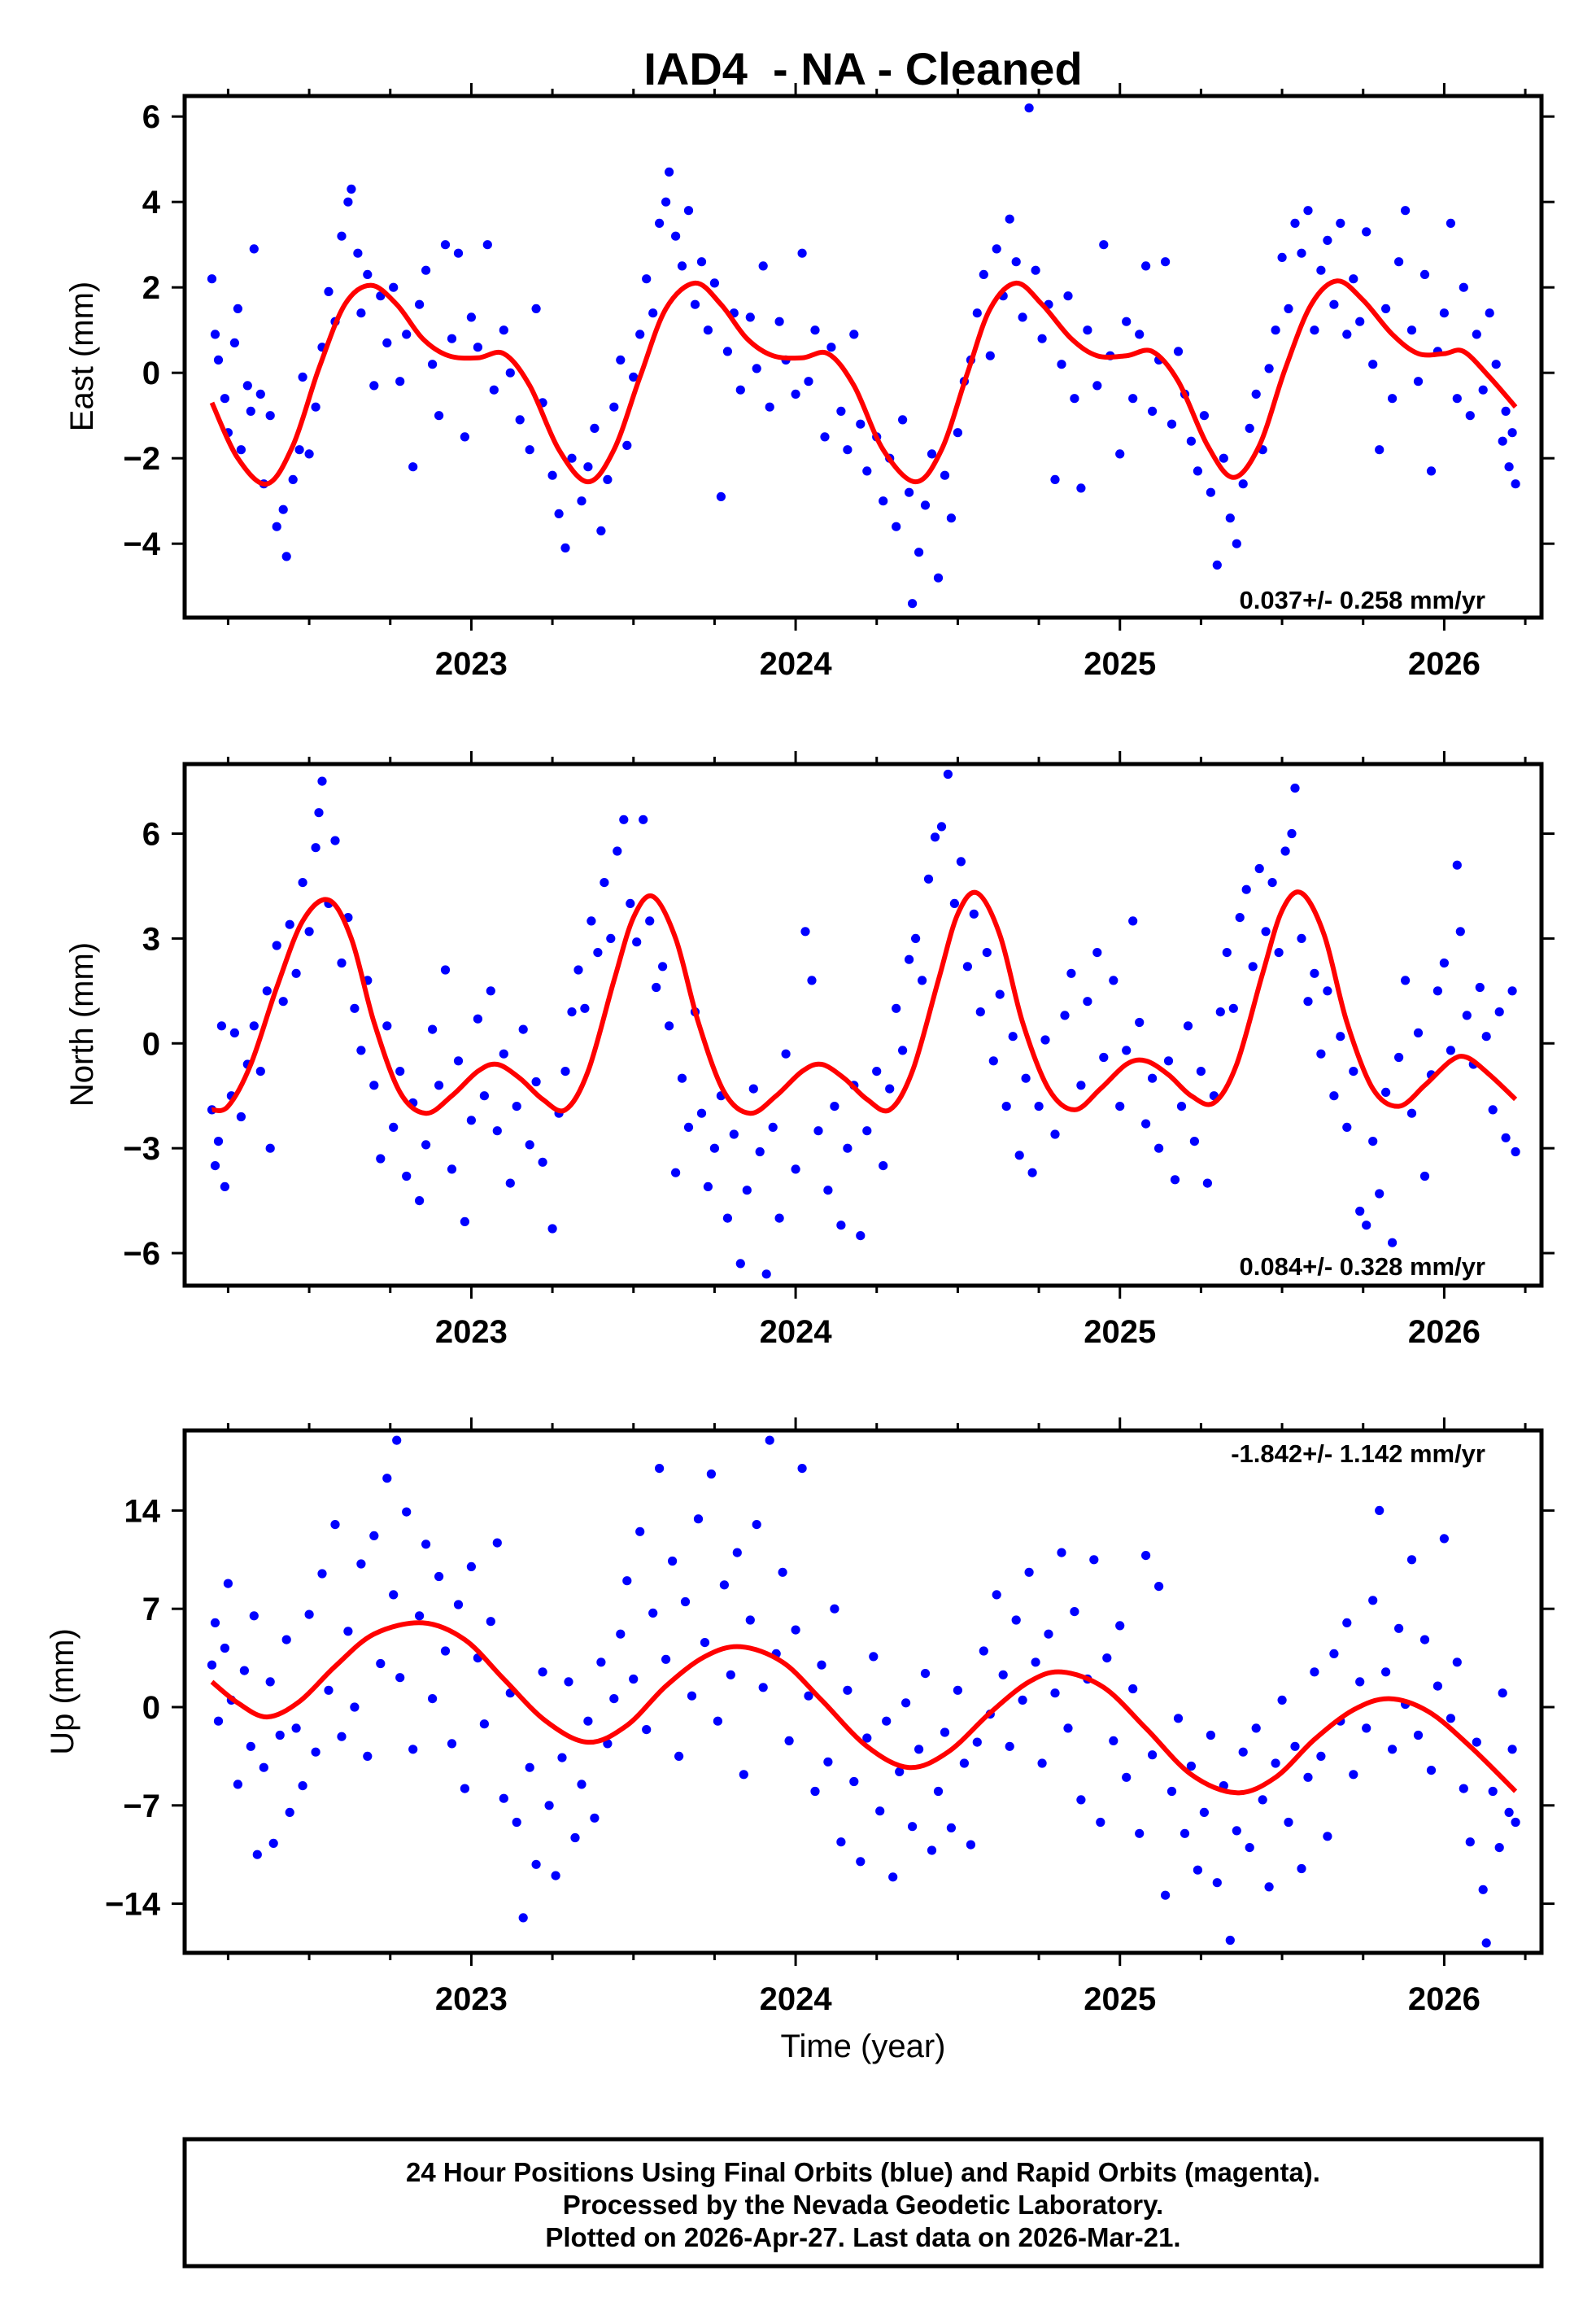 This screenshot has height=2306, width=1596. Describe the element at coordinates (151, 939) in the screenshot. I see `north-y-tick-label: 3` at that location.